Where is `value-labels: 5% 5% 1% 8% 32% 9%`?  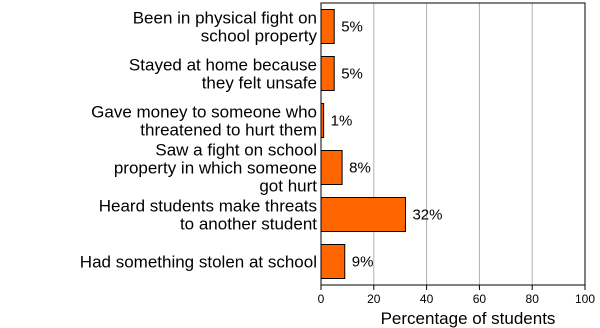
value-labels: 5% 5% 1% 8% 32% 9% is located at coordinates (387, 145).